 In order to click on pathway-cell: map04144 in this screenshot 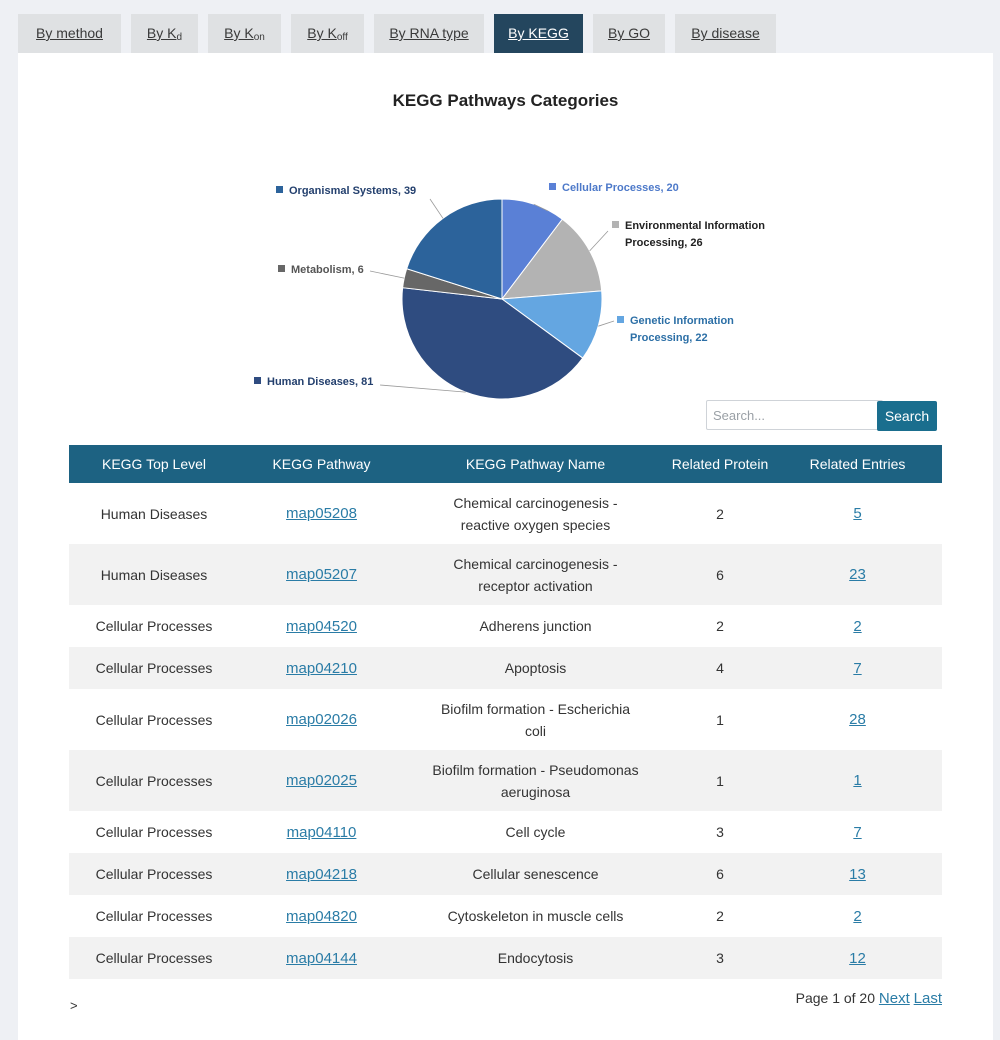, I will do `click(321, 958)`.